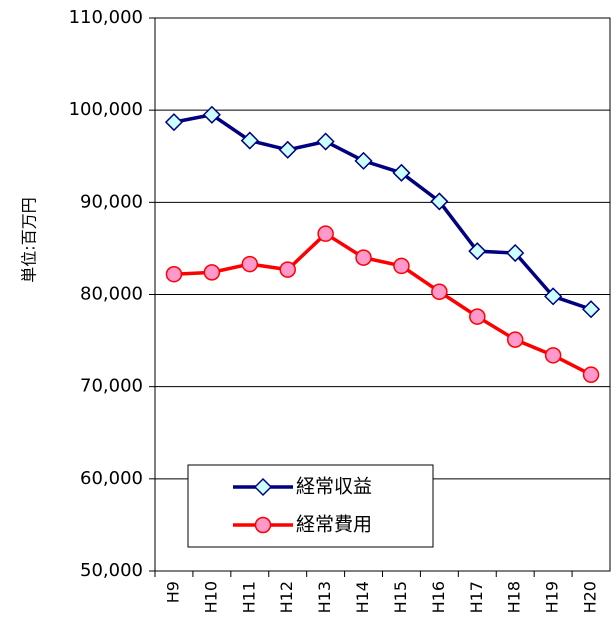  I want to click on y-tick-label: 100,000, so click(106, 109).